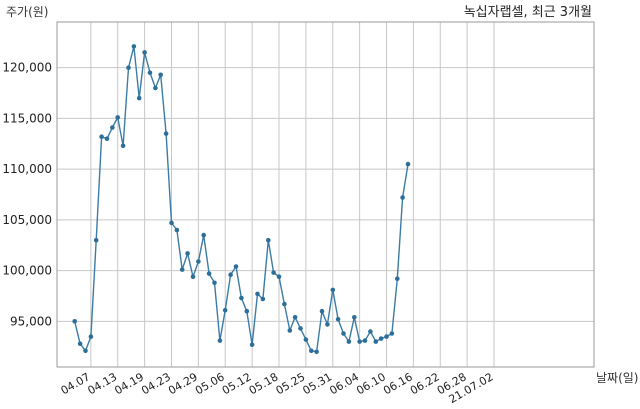  I want to click on chart-title: 녹십자랩셀, 최근 3개월, so click(528, 12).